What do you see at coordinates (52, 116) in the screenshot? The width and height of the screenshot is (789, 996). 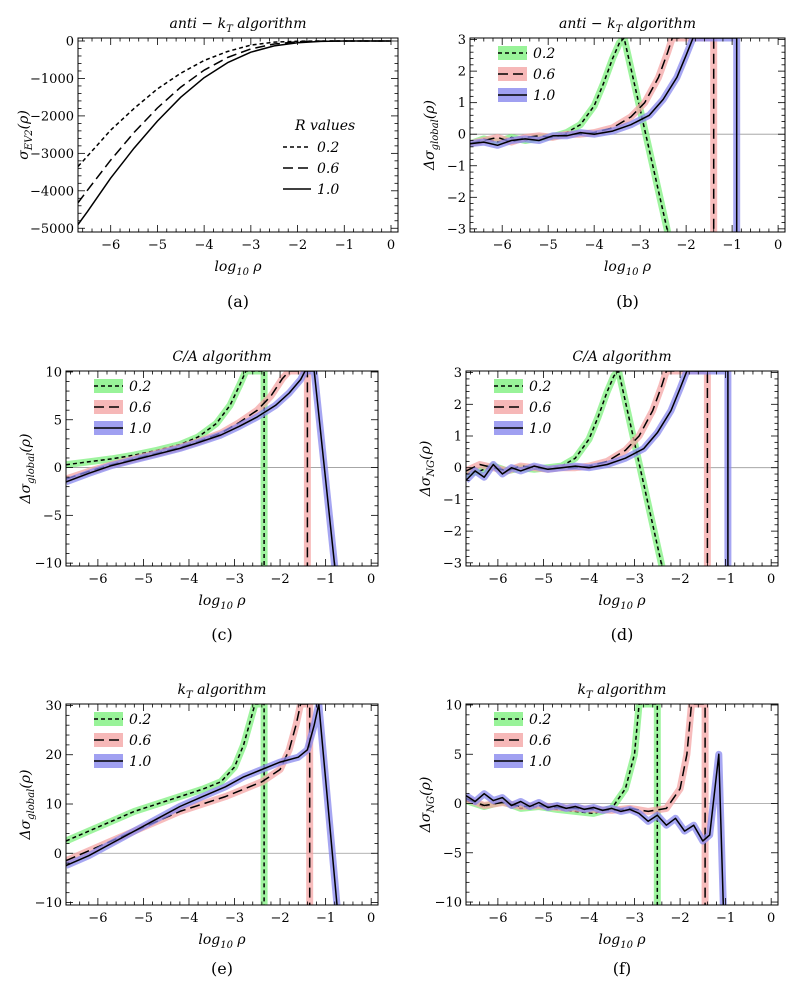 I see `panel-a-ytick-label: −2000` at bounding box center [52, 116].